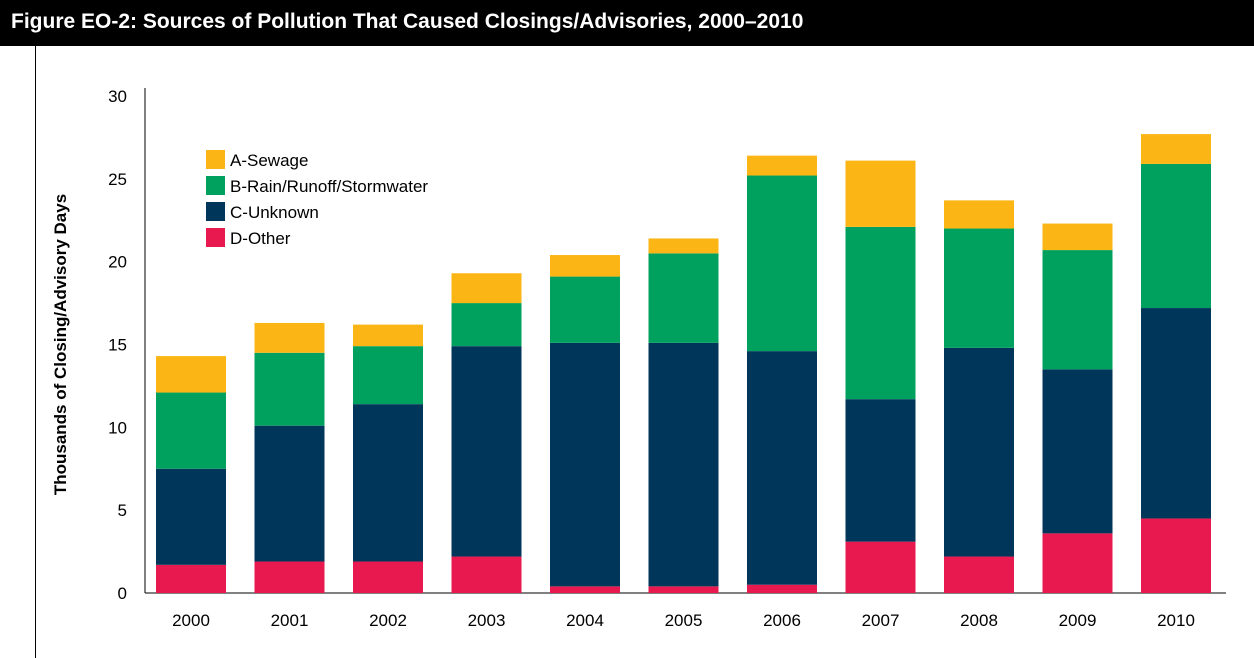  Describe the element at coordinates (269, 160) in the screenshot. I see `legend-label: A-Sewage` at that location.